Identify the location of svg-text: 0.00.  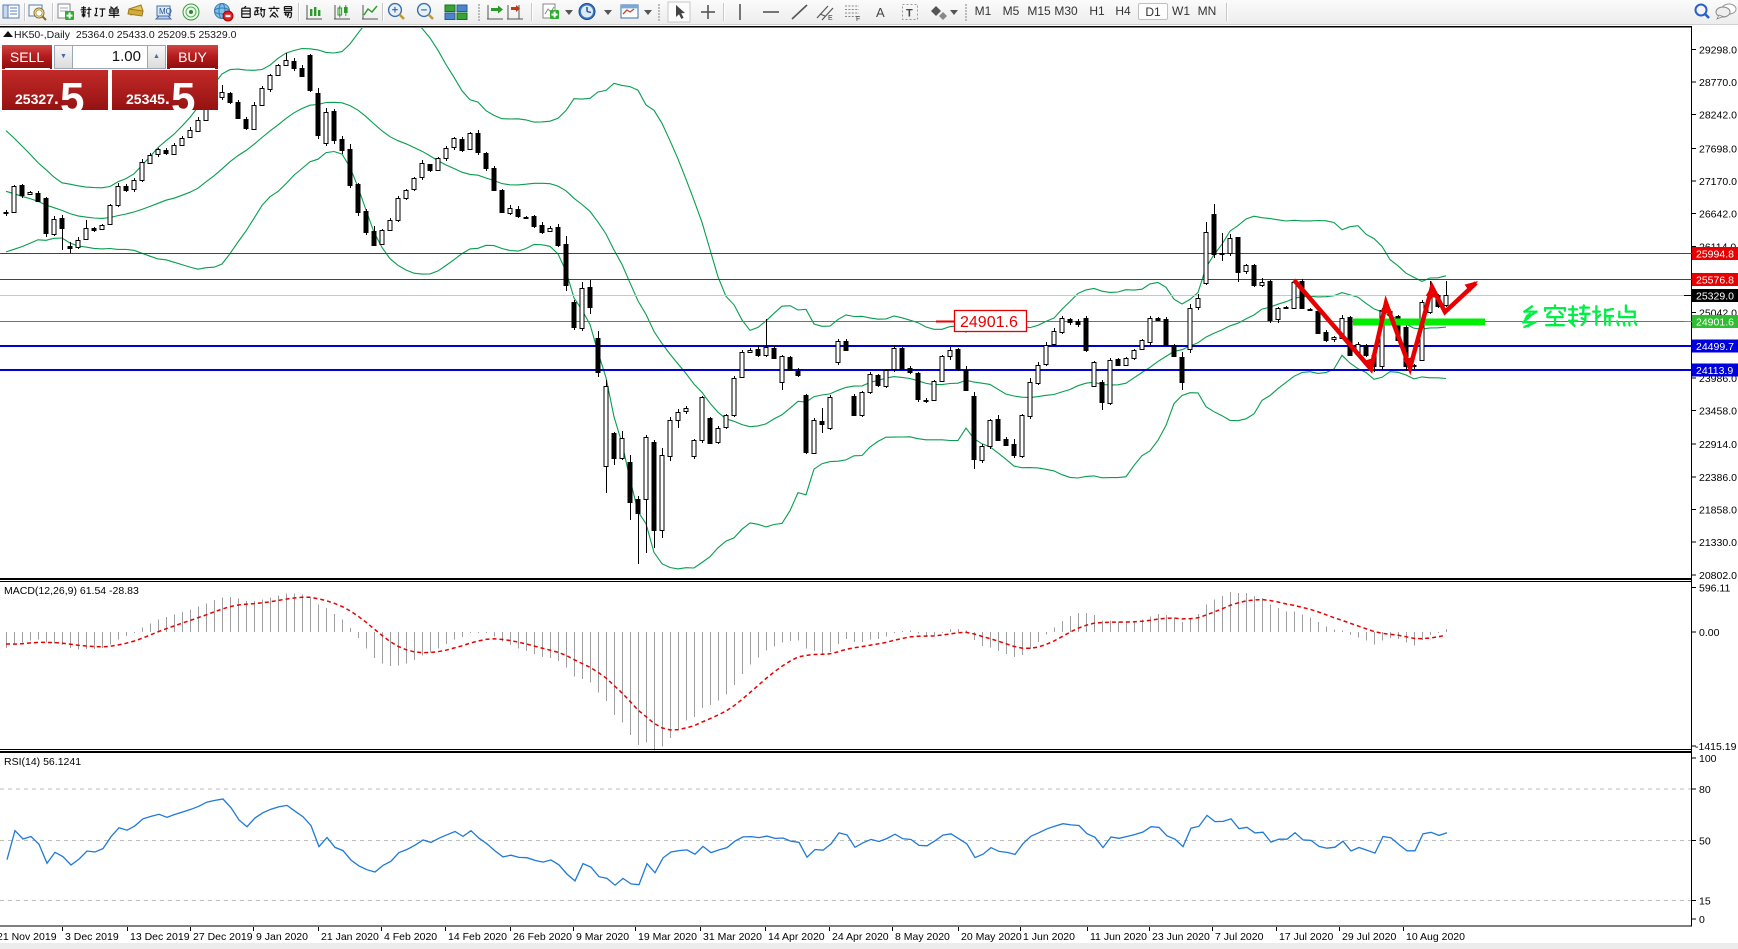
(1709, 633).